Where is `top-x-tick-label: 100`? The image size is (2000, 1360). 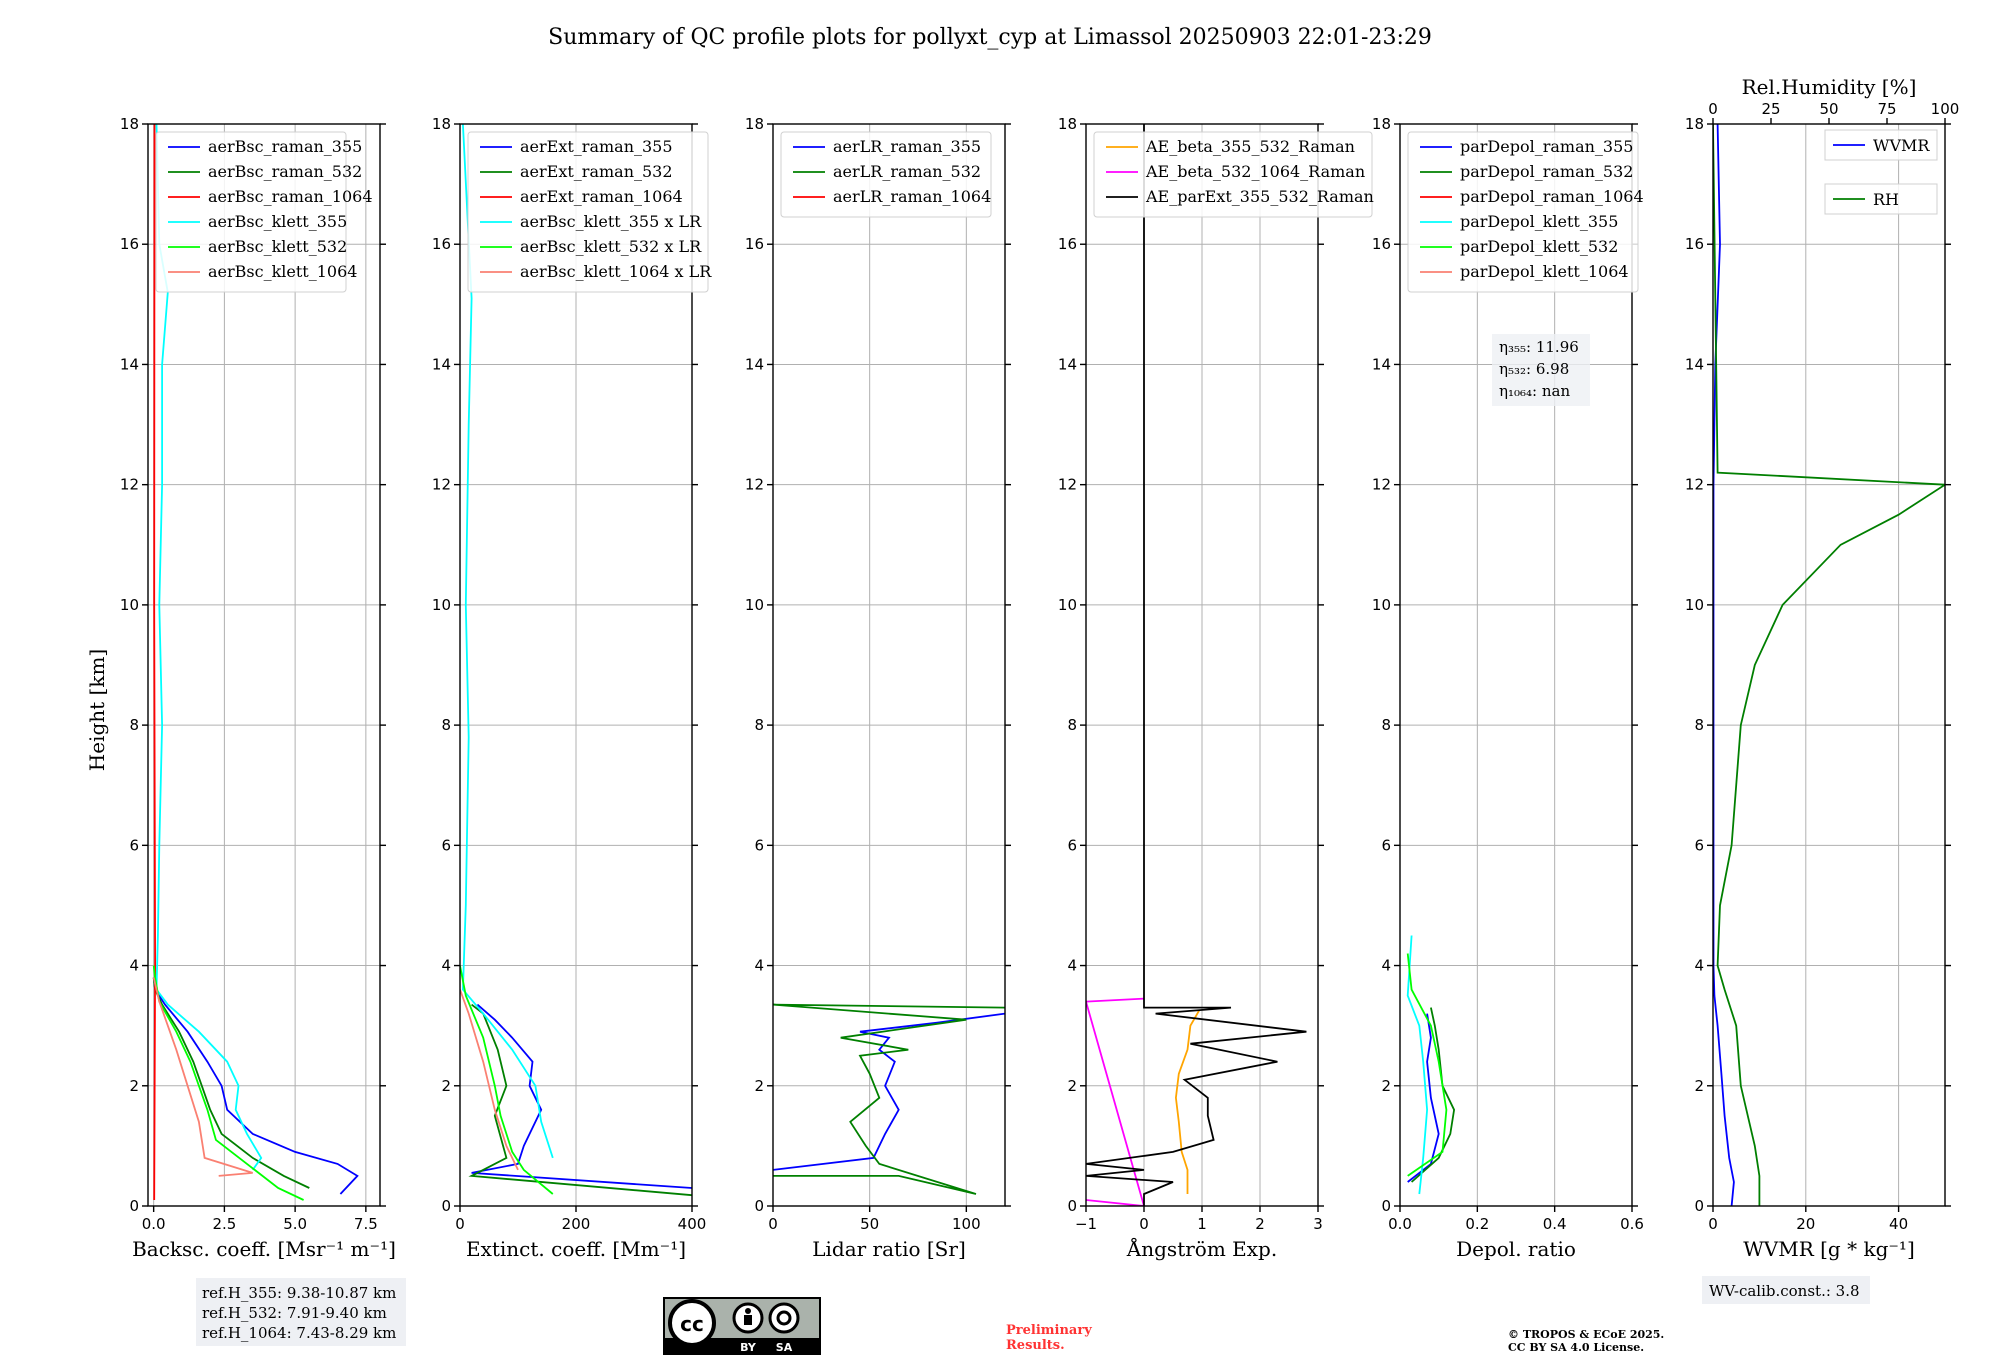 top-x-tick-label: 100 is located at coordinates (1945, 109).